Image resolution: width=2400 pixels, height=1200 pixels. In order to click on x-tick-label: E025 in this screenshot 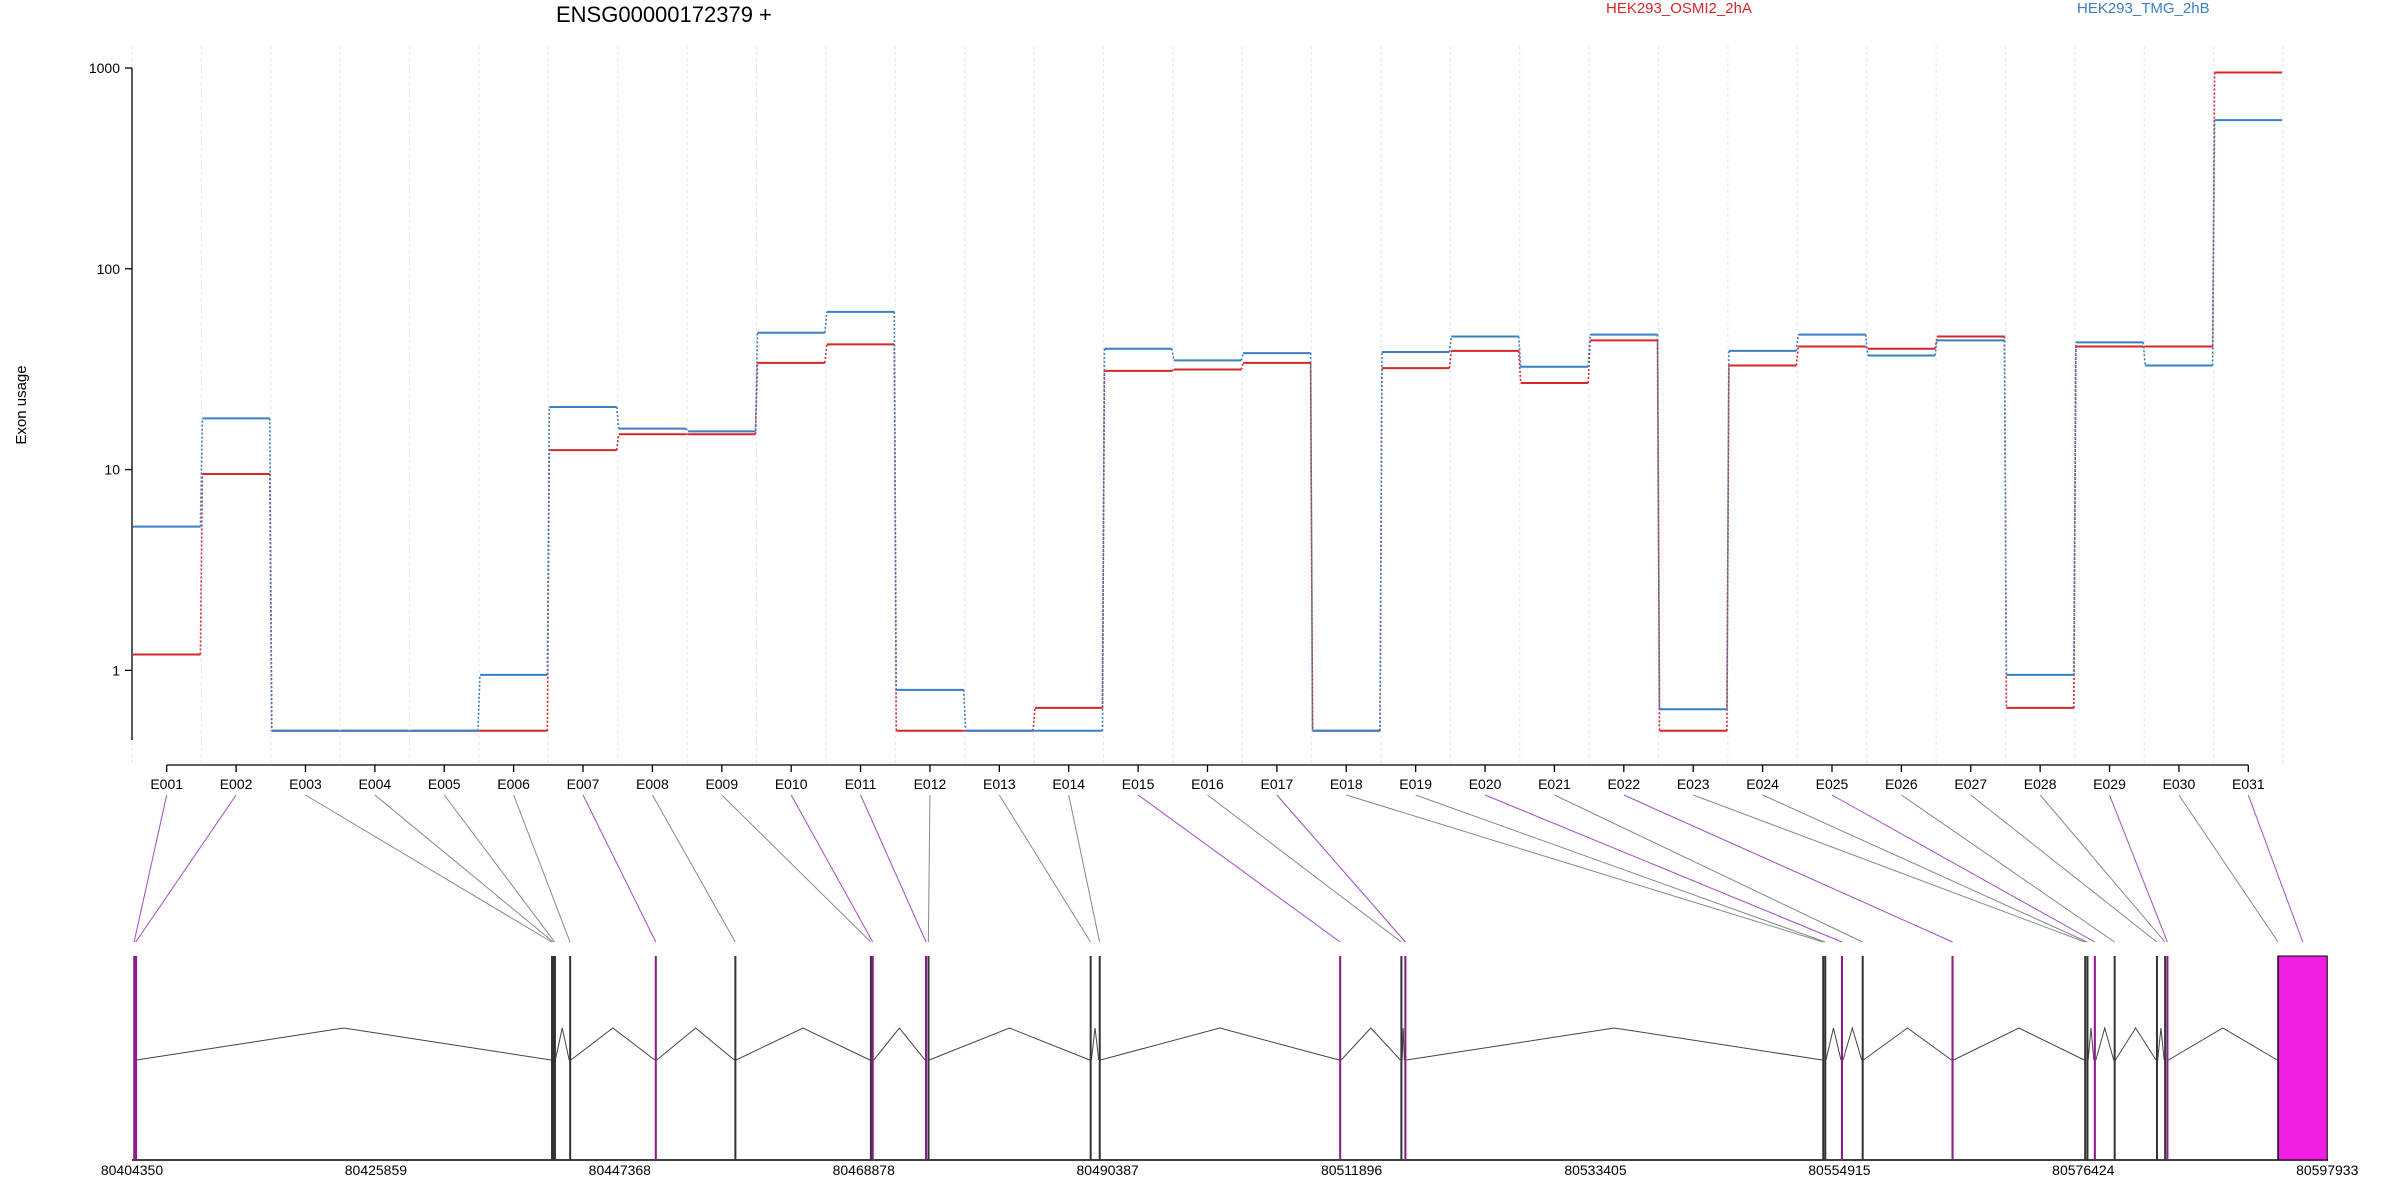, I will do `click(1832, 784)`.